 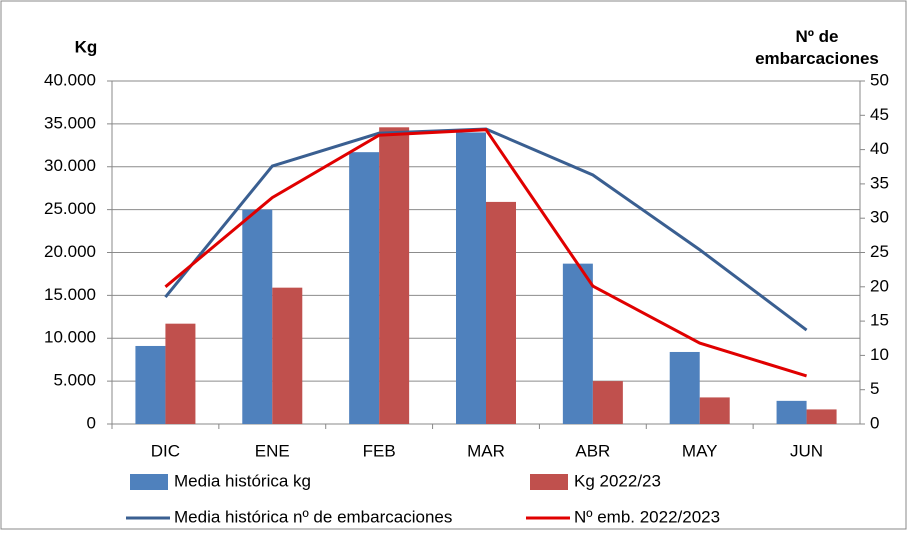 I want to click on y2-tick-label: 30, so click(x=879, y=217).